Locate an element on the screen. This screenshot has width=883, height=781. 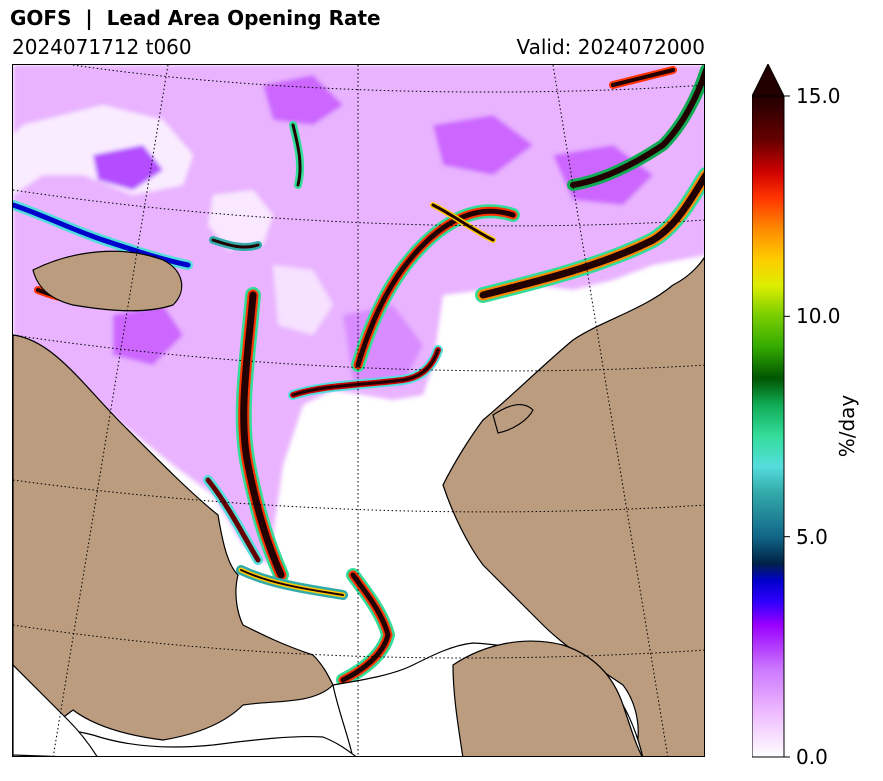
colorbar-graphic is located at coordinates (771, 411).